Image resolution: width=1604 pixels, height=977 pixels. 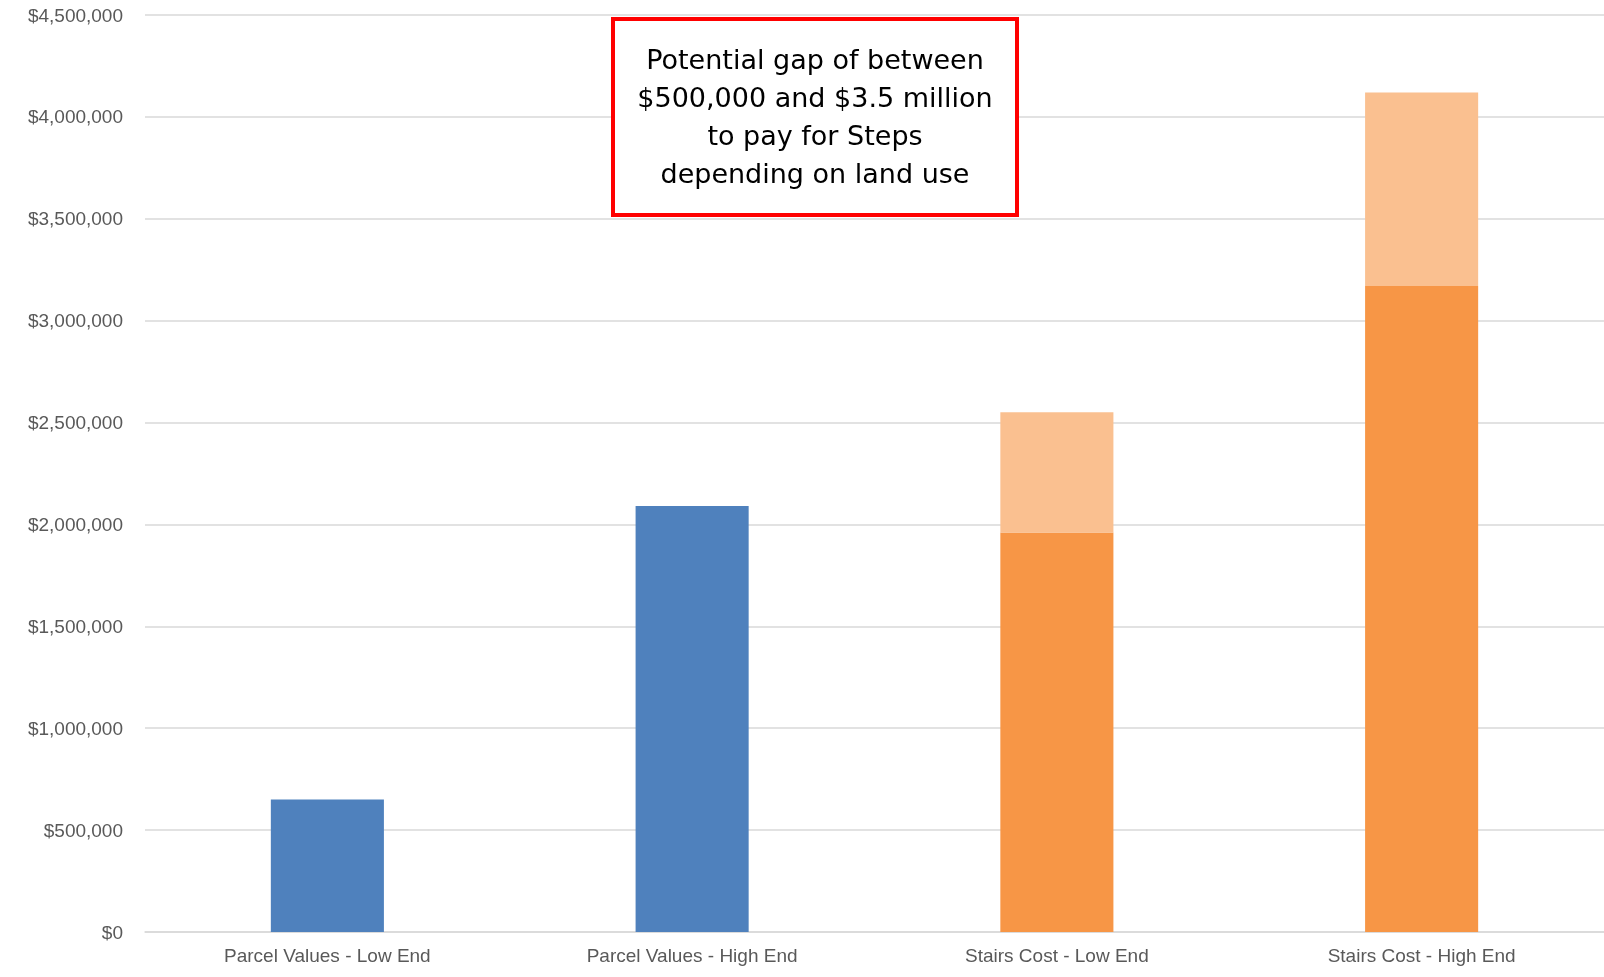 I want to click on y-tick-label: $1,500,000, so click(x=75, y=626).